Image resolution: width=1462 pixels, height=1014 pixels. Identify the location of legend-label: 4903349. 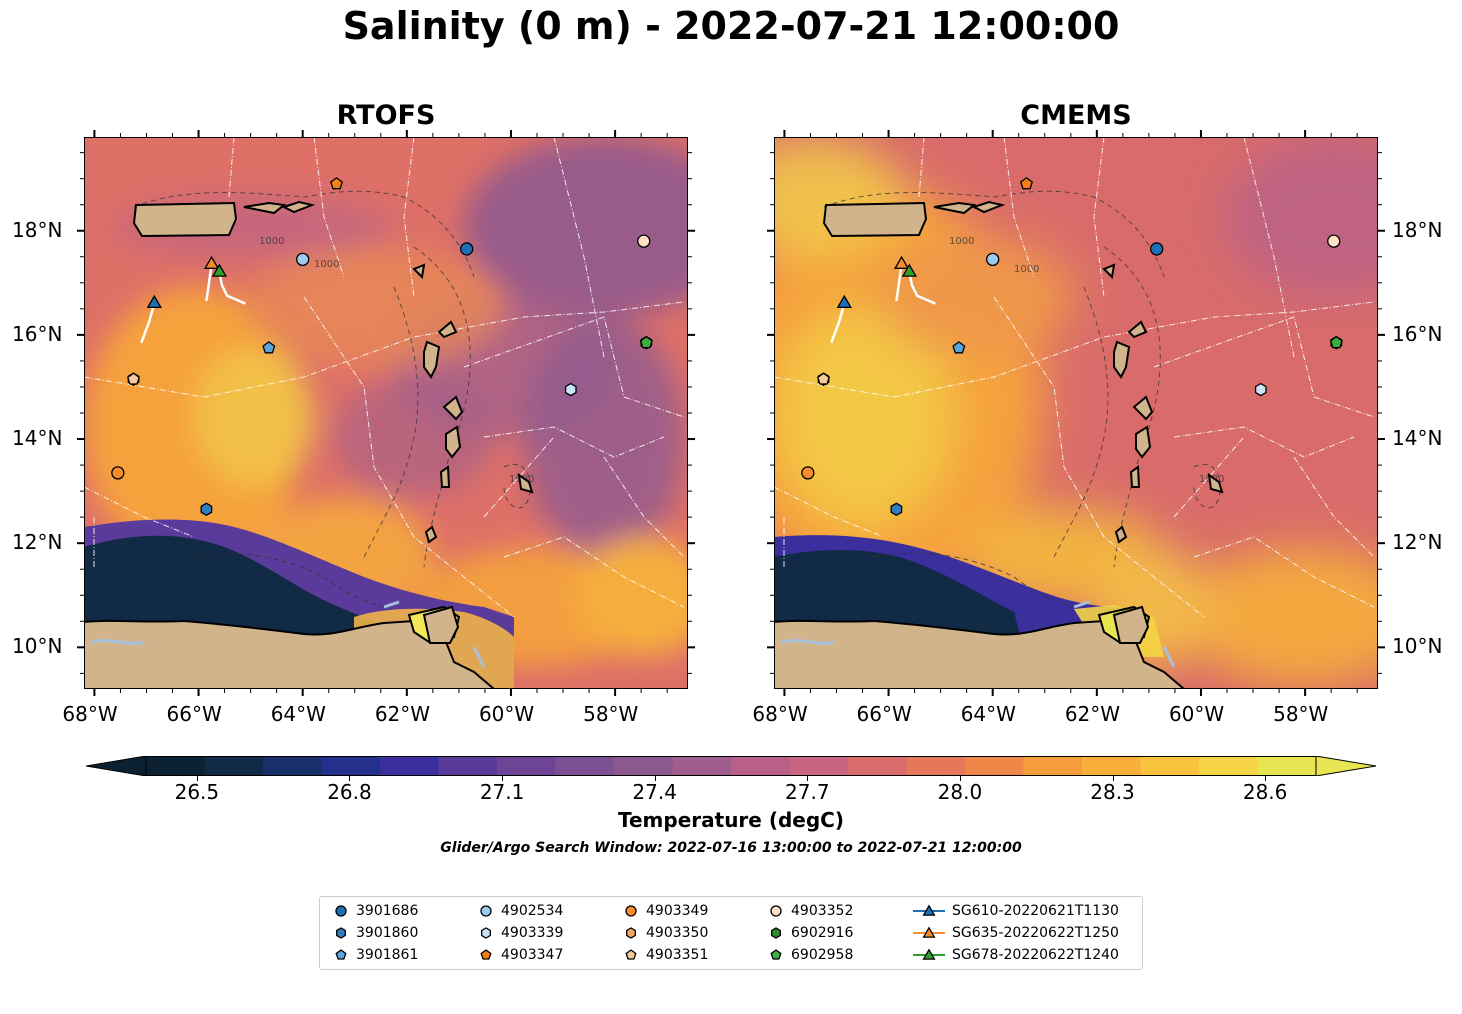
(677, 911).